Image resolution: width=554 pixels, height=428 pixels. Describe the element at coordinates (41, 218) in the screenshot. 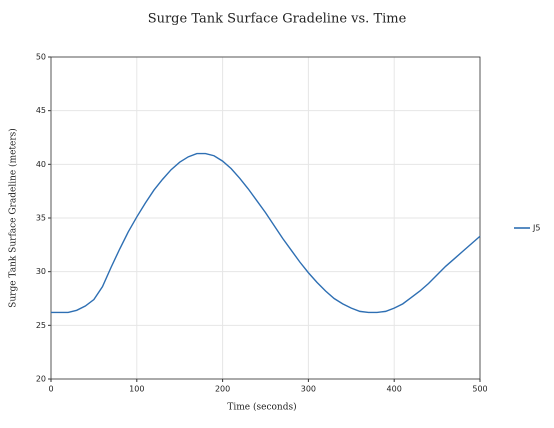

I see `y-tick-label: 35` at that location.